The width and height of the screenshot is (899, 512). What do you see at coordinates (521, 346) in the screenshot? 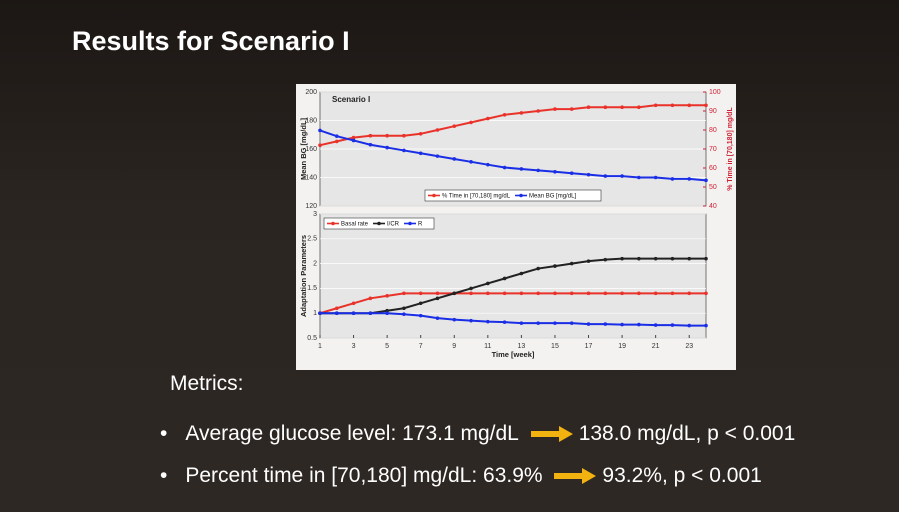
I see `x-tick-label: 13` at bounding box center [521, 346].